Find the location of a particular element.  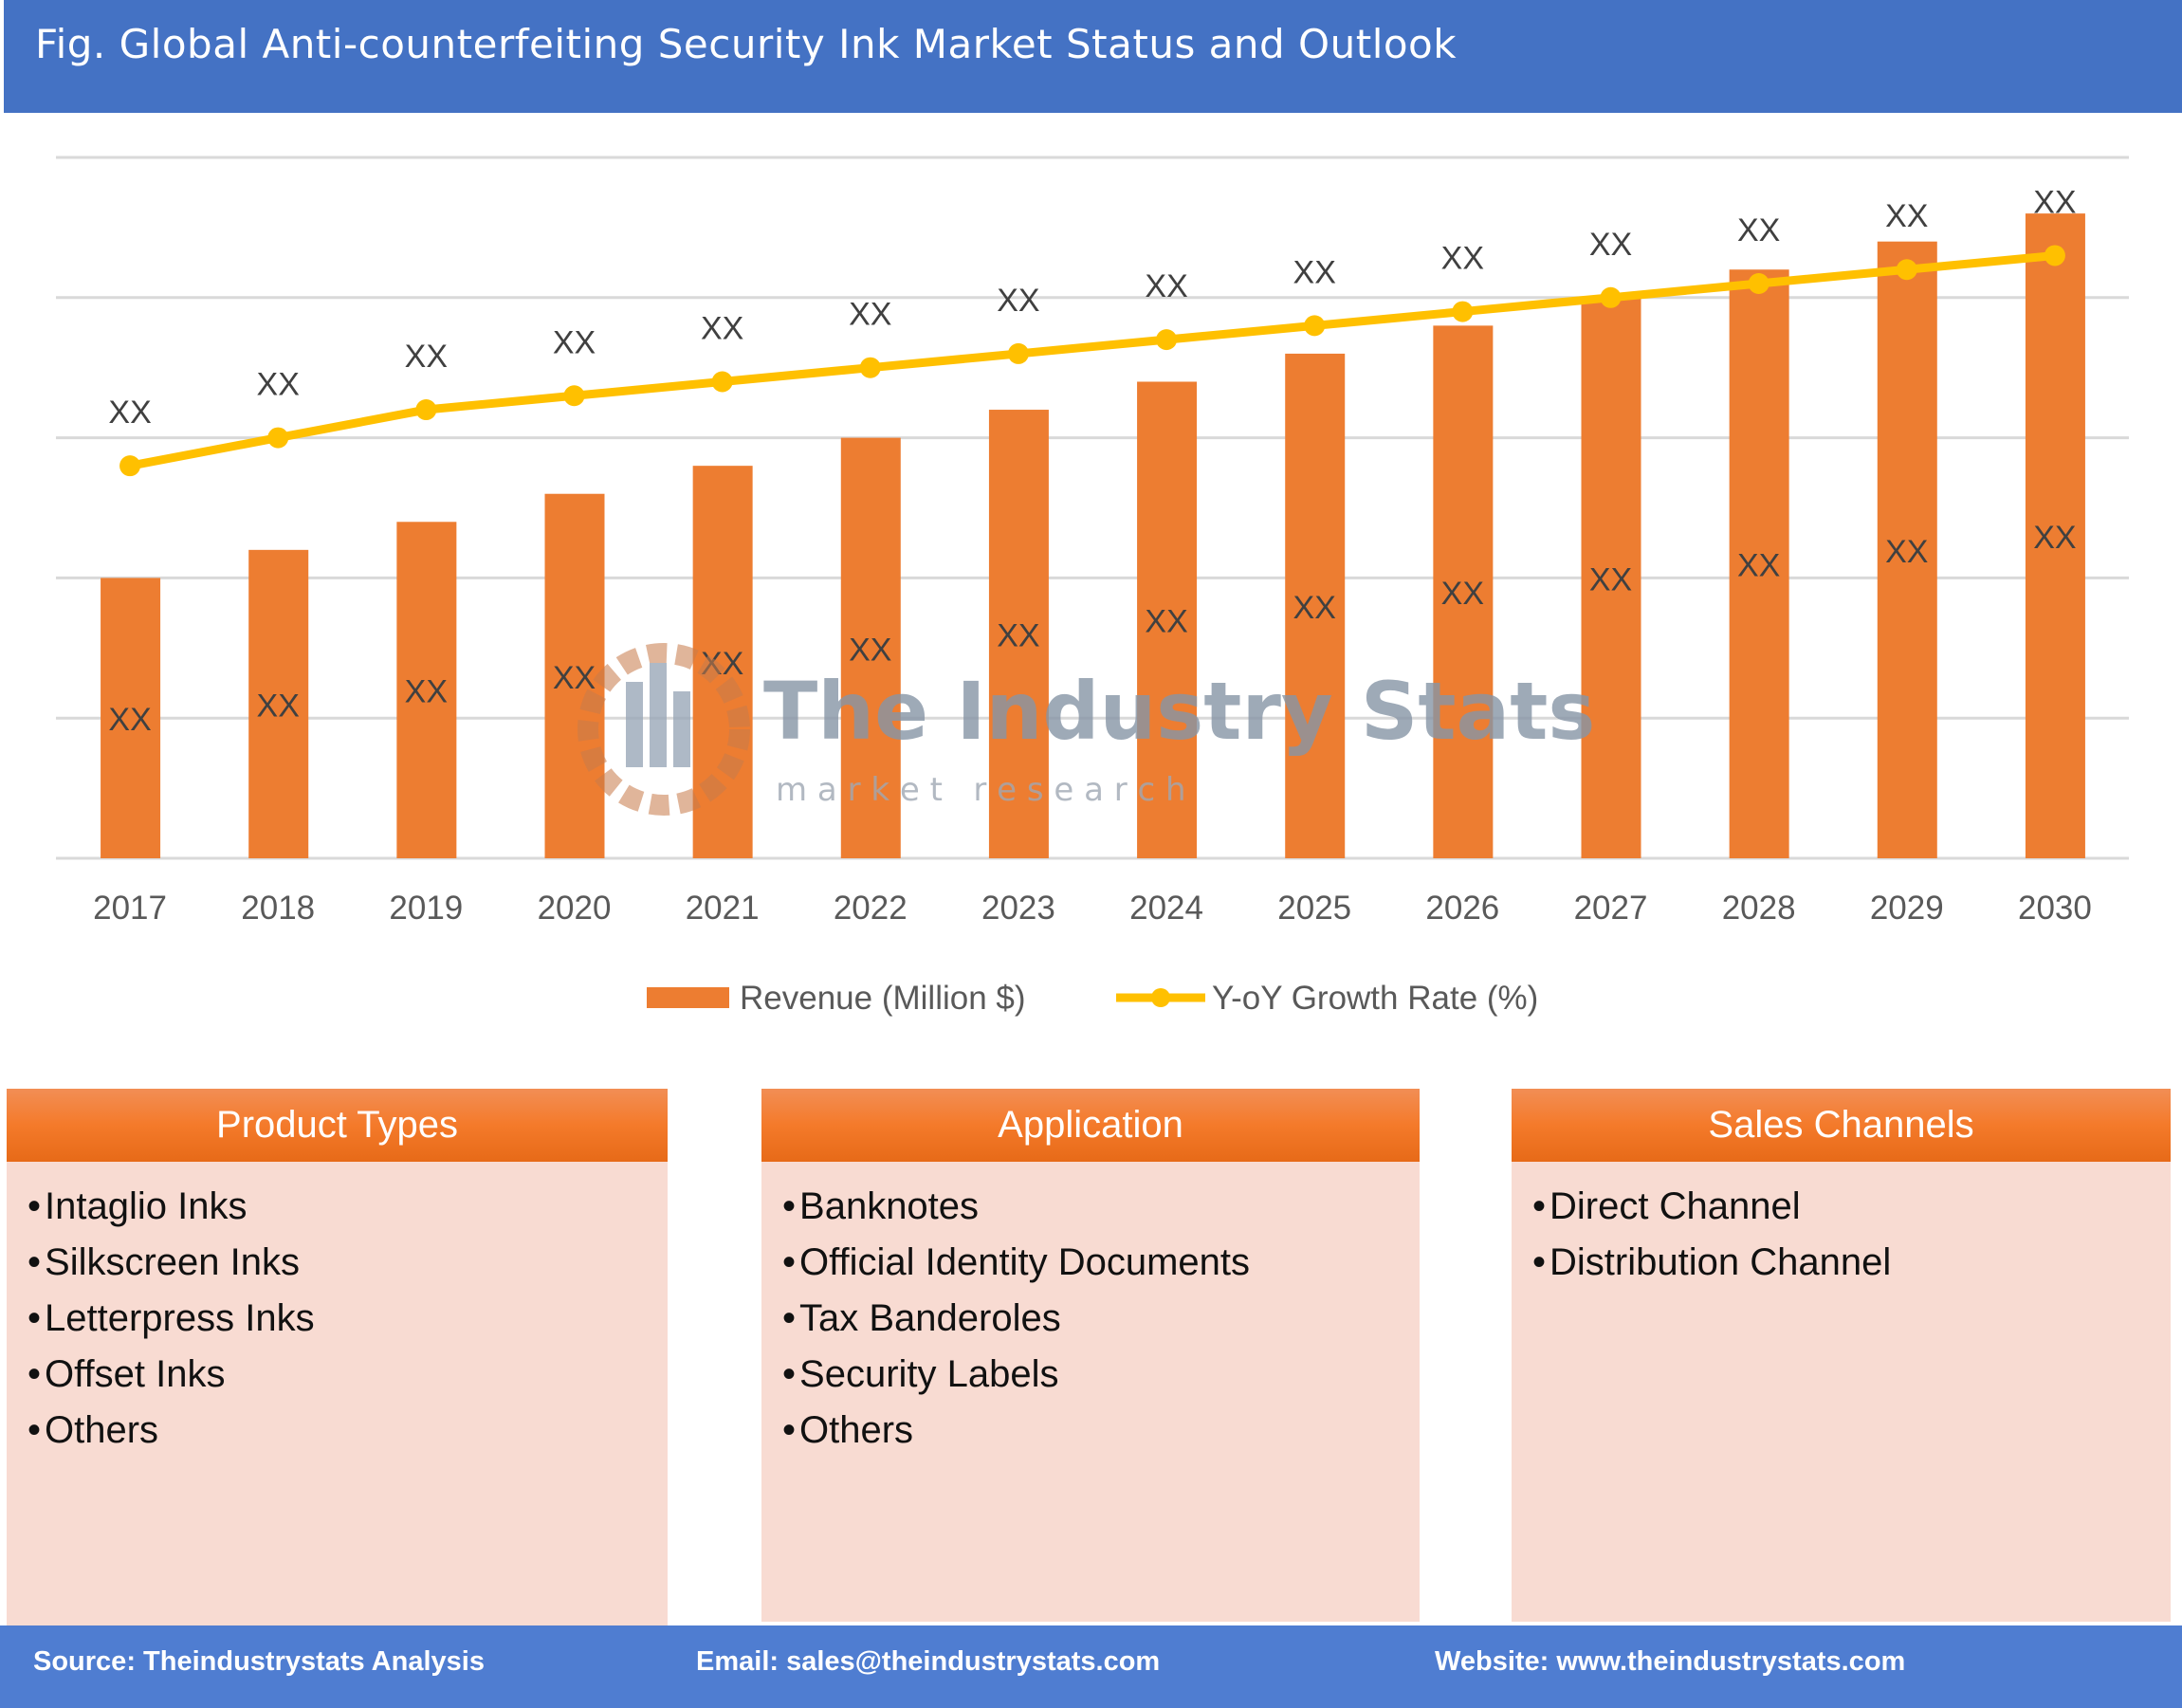

panel-title: Product Types is located at coordinates (337, 1125).